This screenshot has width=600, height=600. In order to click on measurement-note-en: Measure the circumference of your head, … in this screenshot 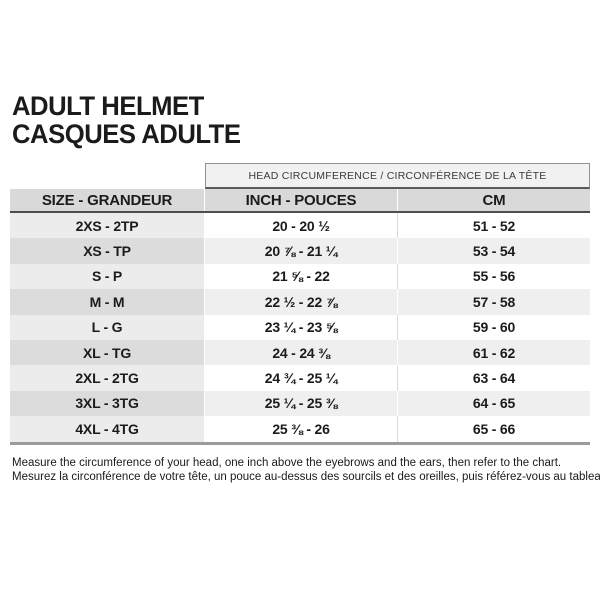, I will do `click(287, 463)`.